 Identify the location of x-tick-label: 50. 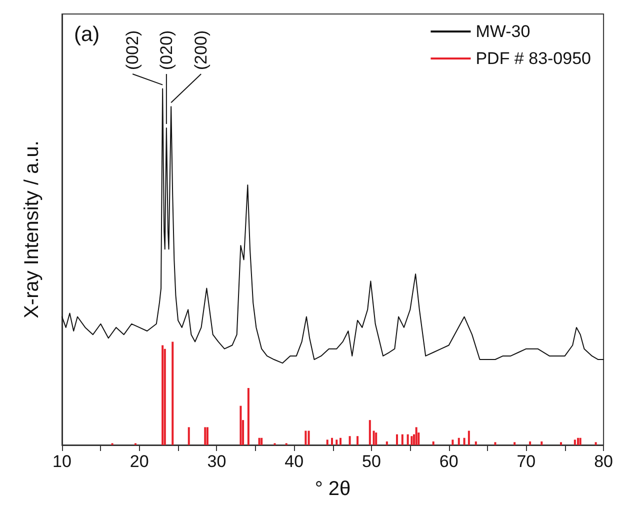
(371, 461).